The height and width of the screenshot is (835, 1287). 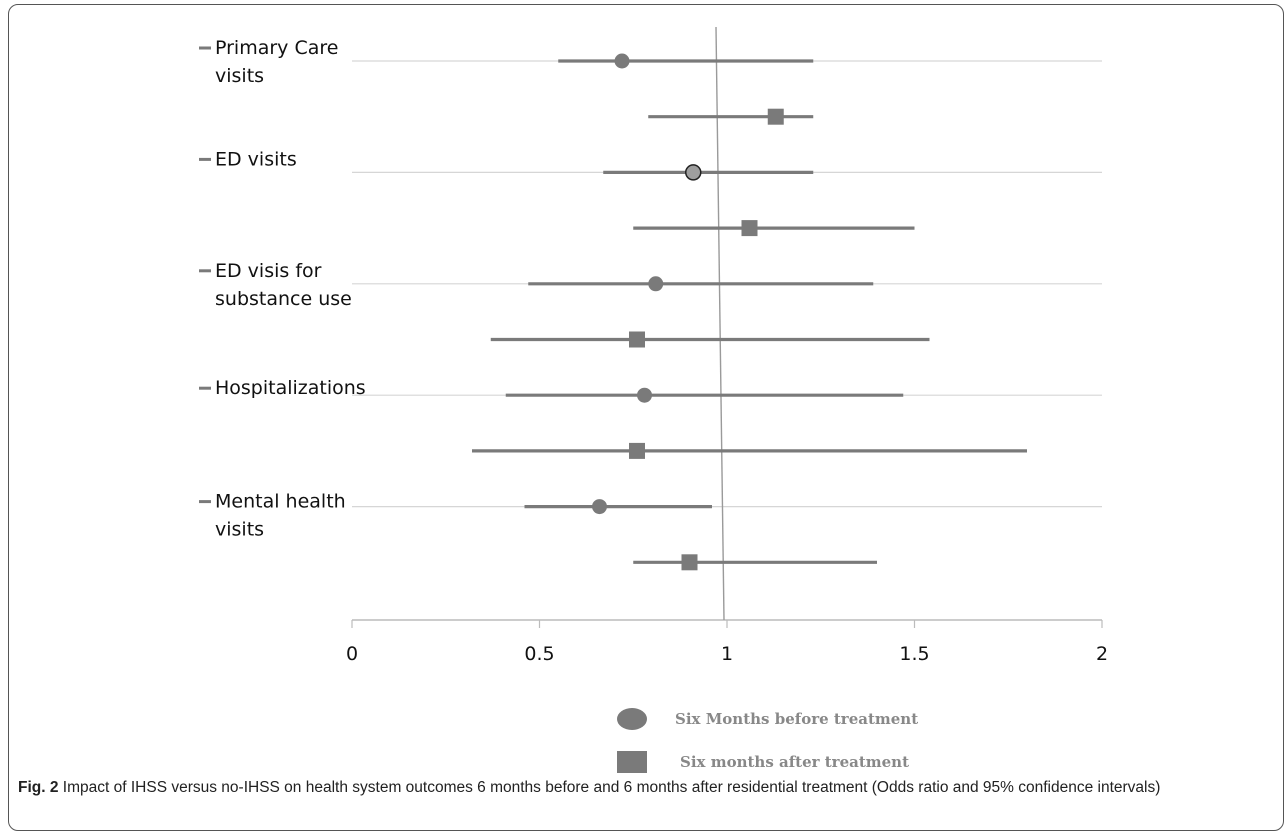 I want to click on category-label: Primary Care, so click(x=276, y=48).